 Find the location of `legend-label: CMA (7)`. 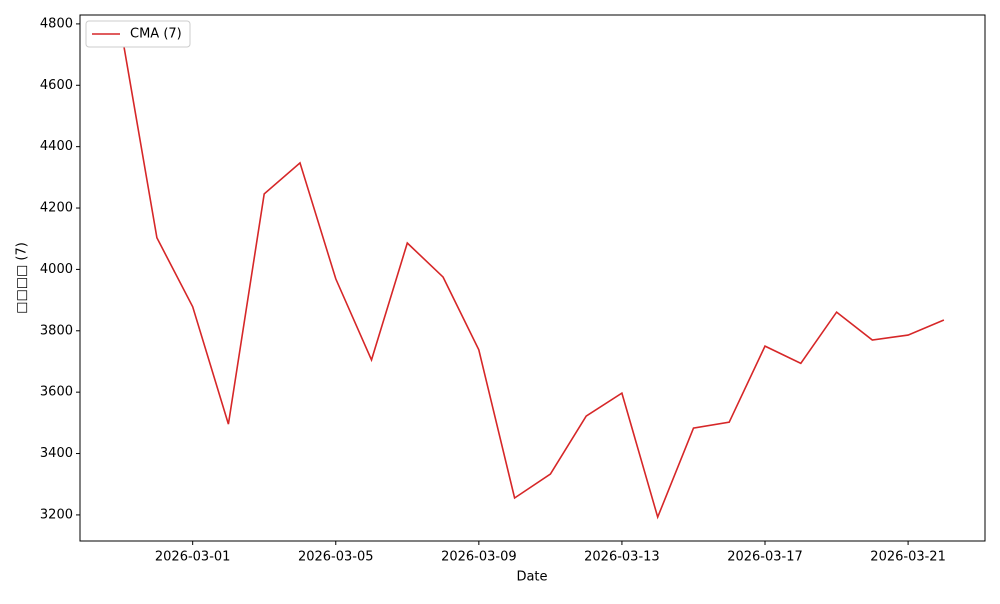

legend-label: CMA (7) is located at coordinates (156, 34).